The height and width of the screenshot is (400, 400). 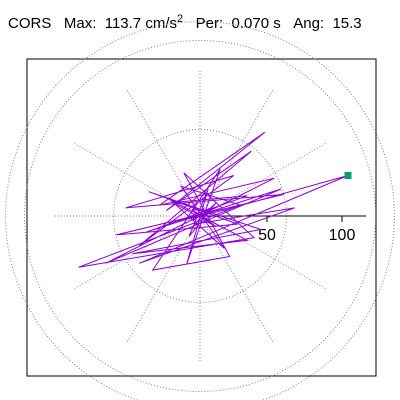 I want to click on x-axis: 50 100, so click(x=283, y=229).